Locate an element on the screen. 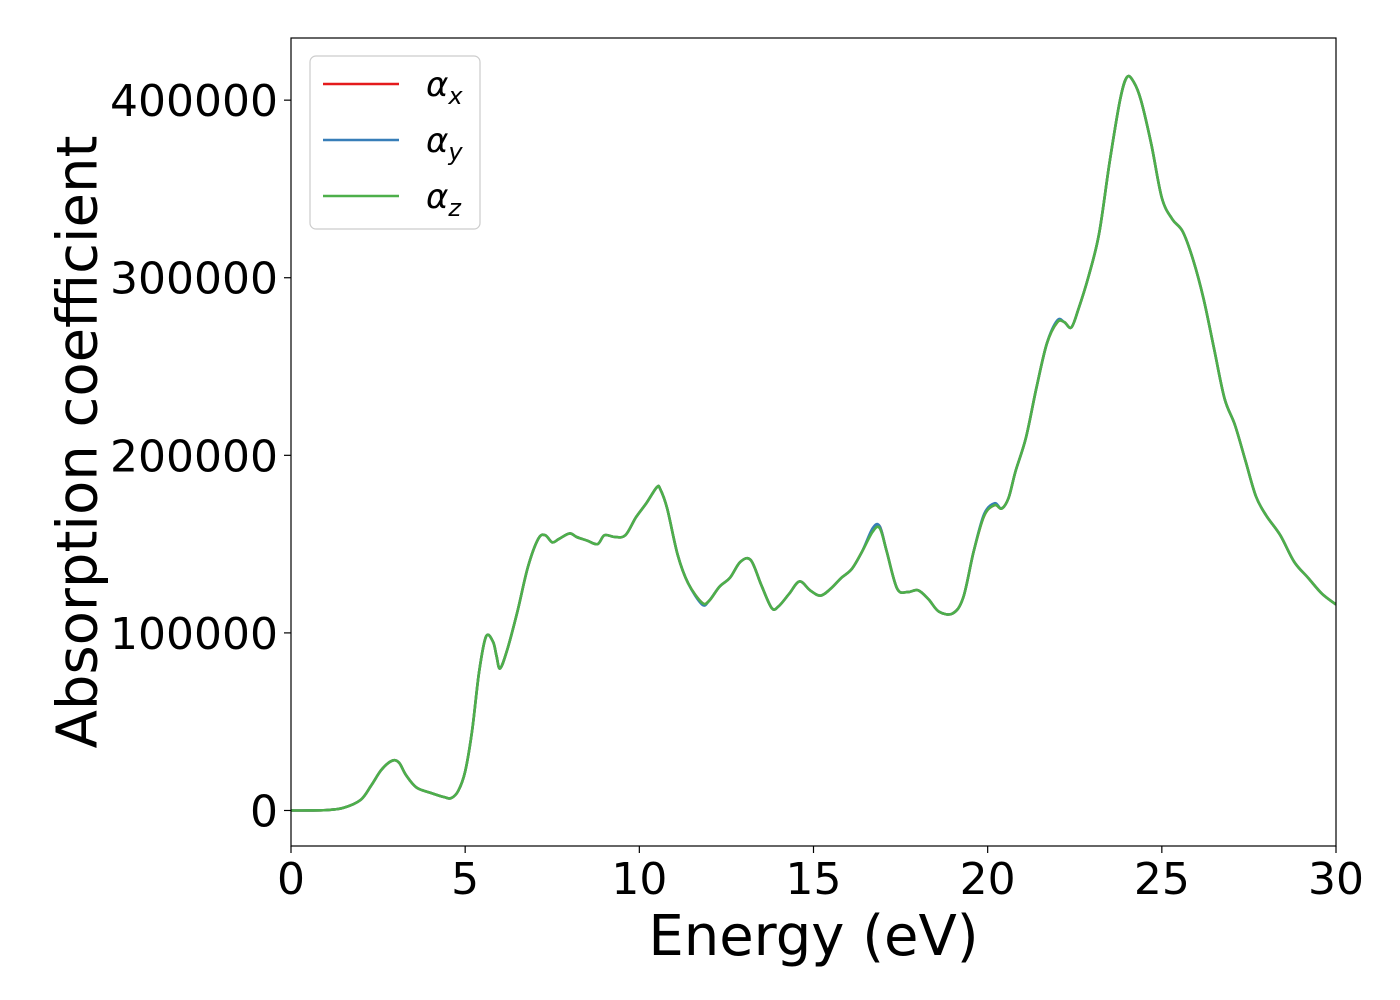 The image size is (1400, 1000). y-axis-label: Absorption coefficient is located at coordinates (78, 442).